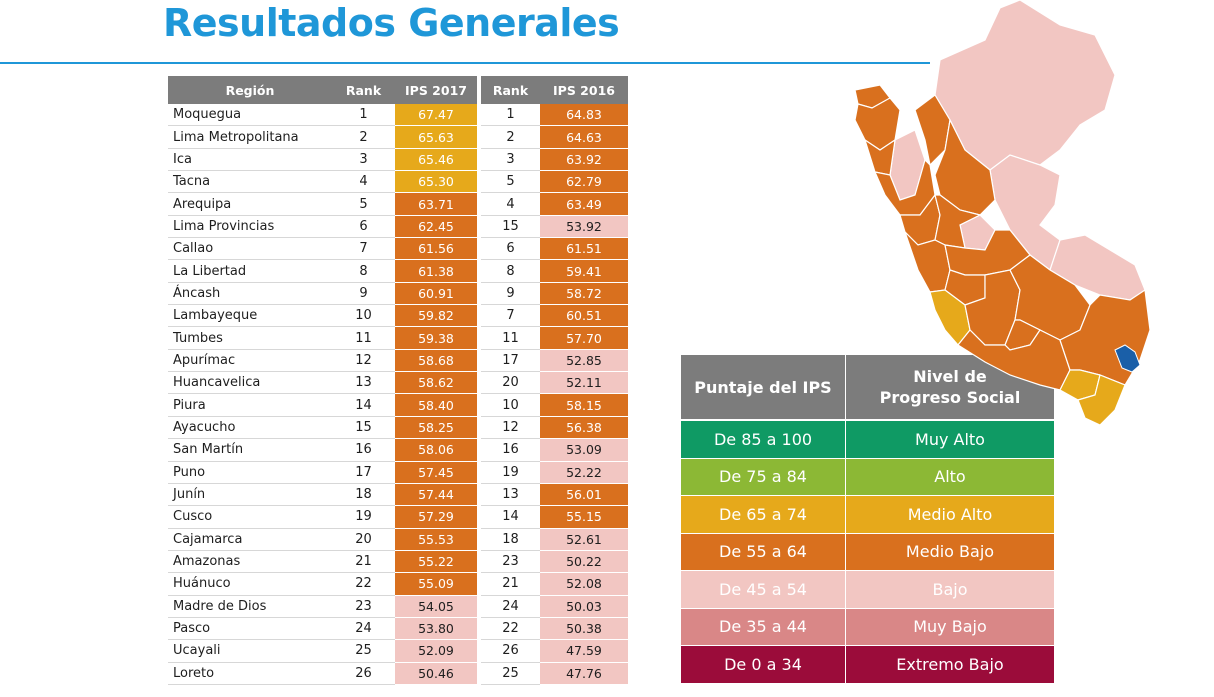 The height and width of the screenshot is (697, 1214). I want to click on map-region-tacna, so click(1101, 400).